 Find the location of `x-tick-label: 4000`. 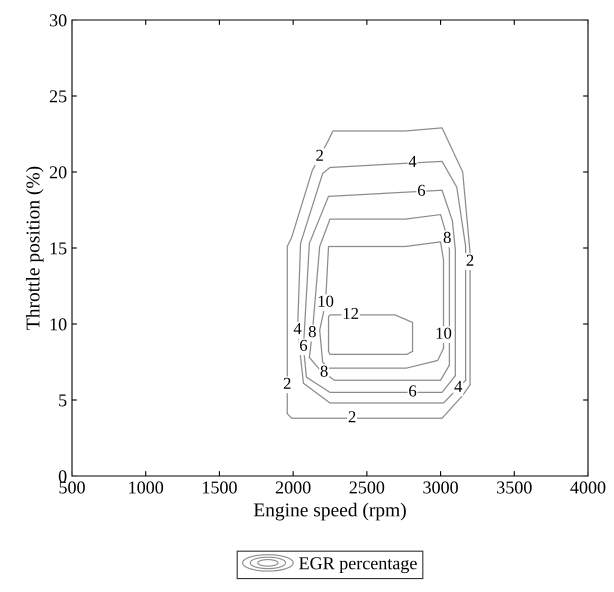

x-tick-label: 4000 is located at coordinates (588, 487).